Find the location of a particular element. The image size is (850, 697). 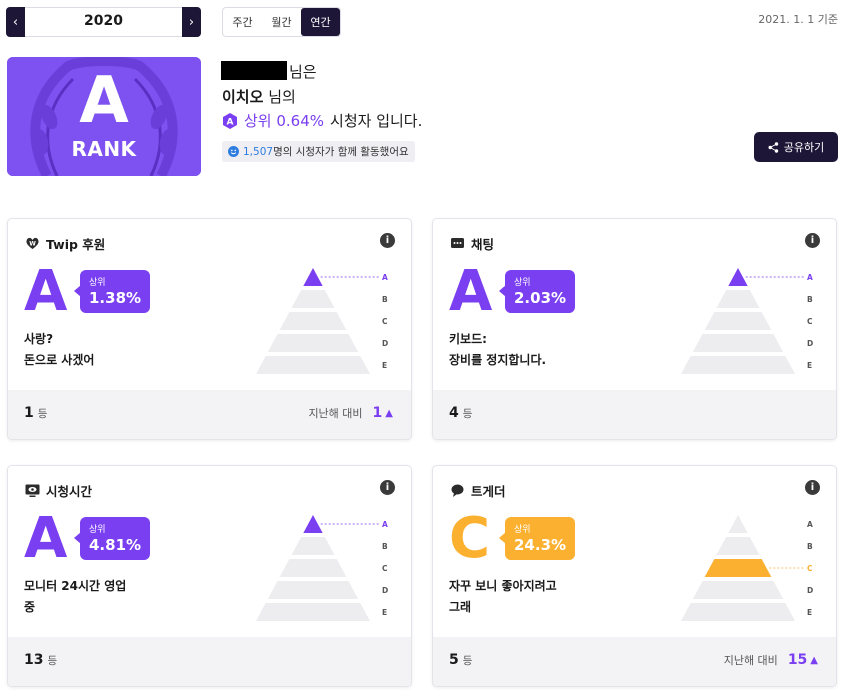

share-icon is located at coordinates (773, 147).